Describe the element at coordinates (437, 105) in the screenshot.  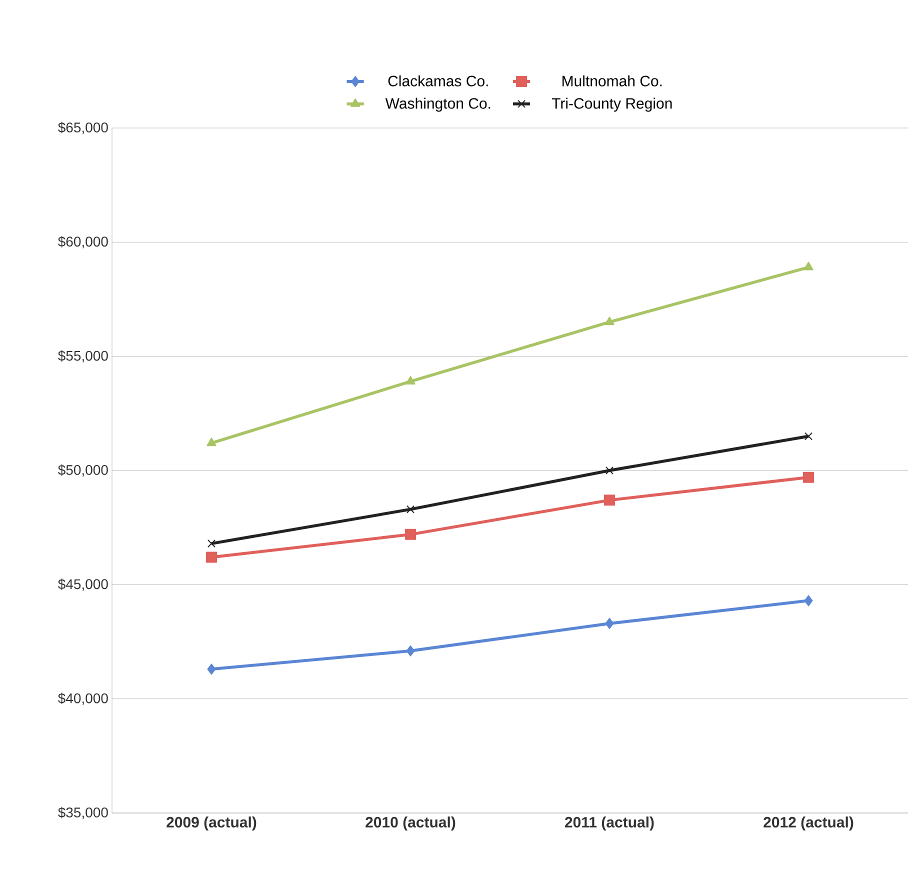
I see `legend-label: Washington Co.` at that location.